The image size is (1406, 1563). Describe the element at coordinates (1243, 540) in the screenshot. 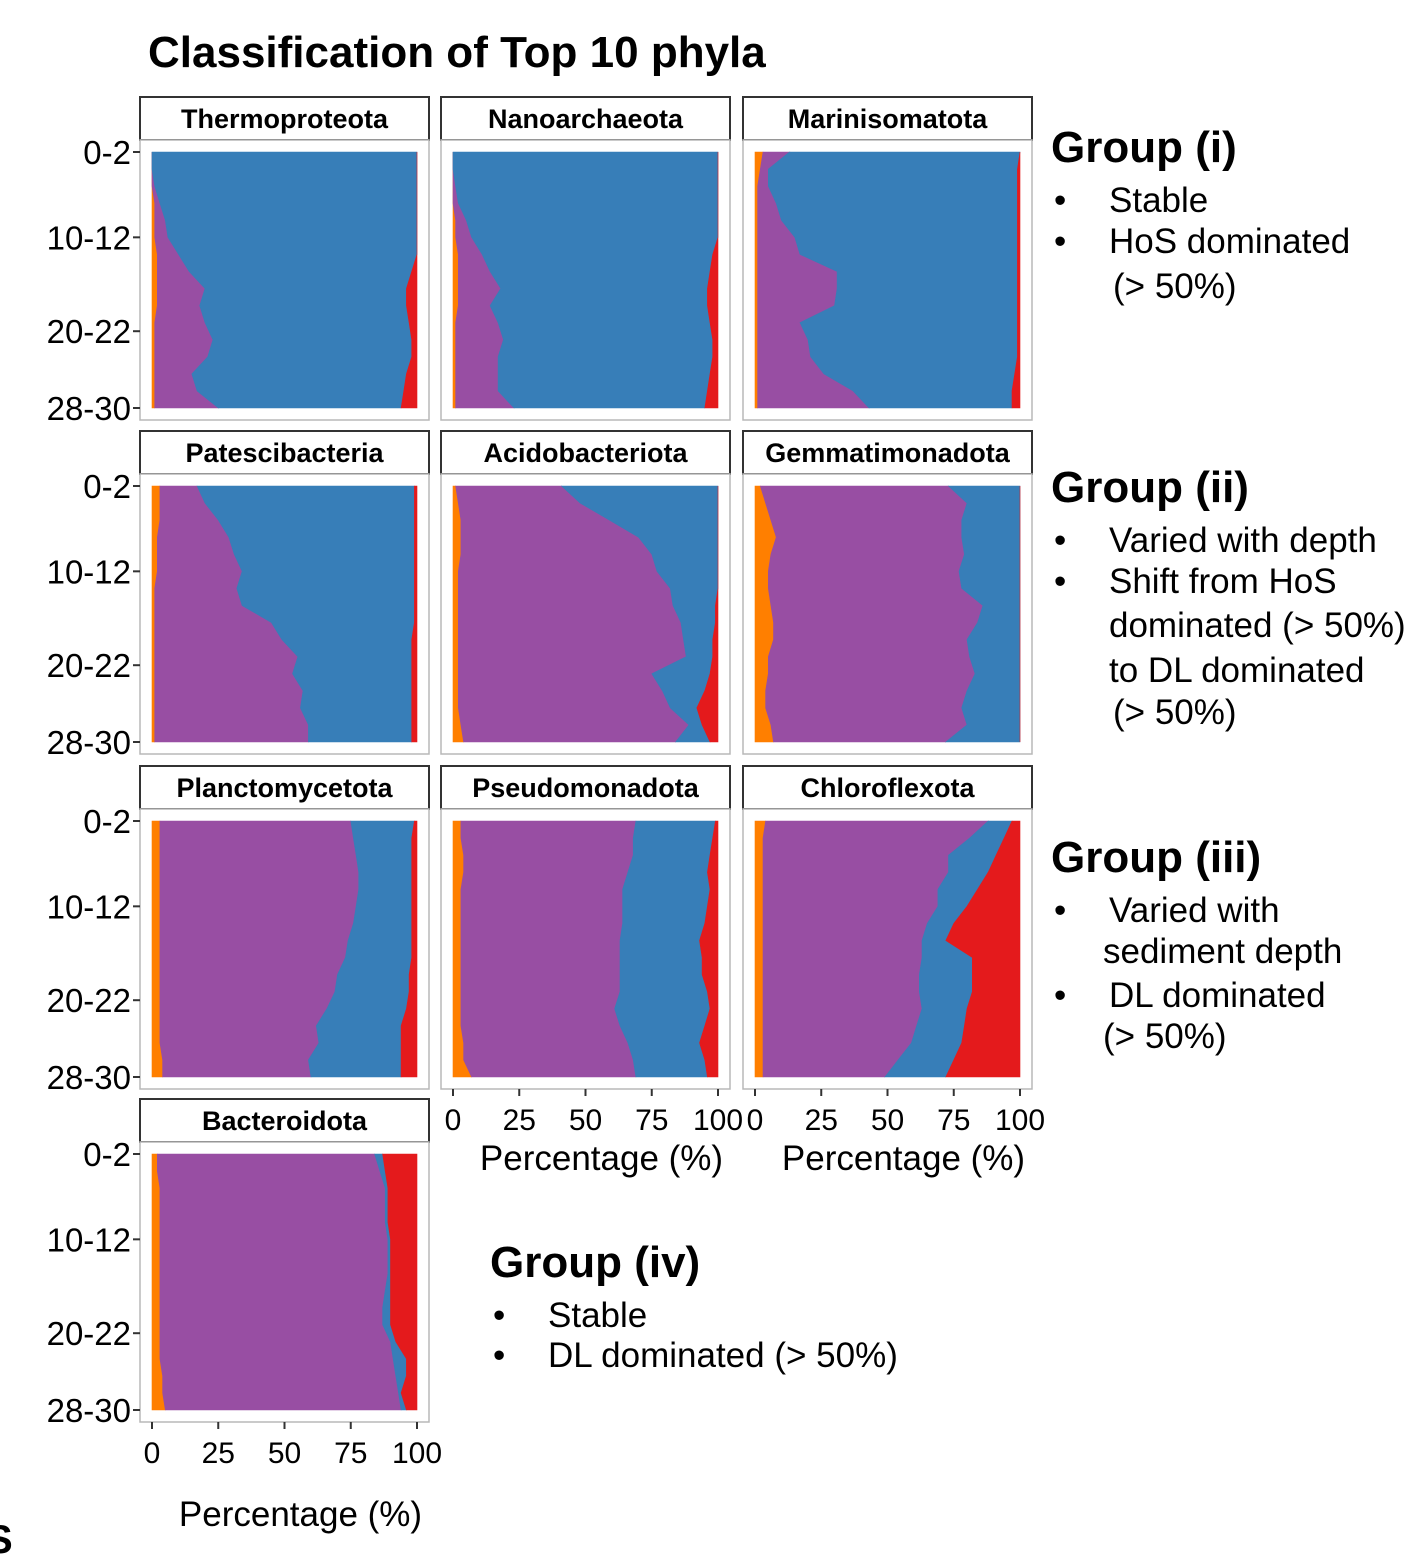

I see `group-line: Varied with depth` at that location.